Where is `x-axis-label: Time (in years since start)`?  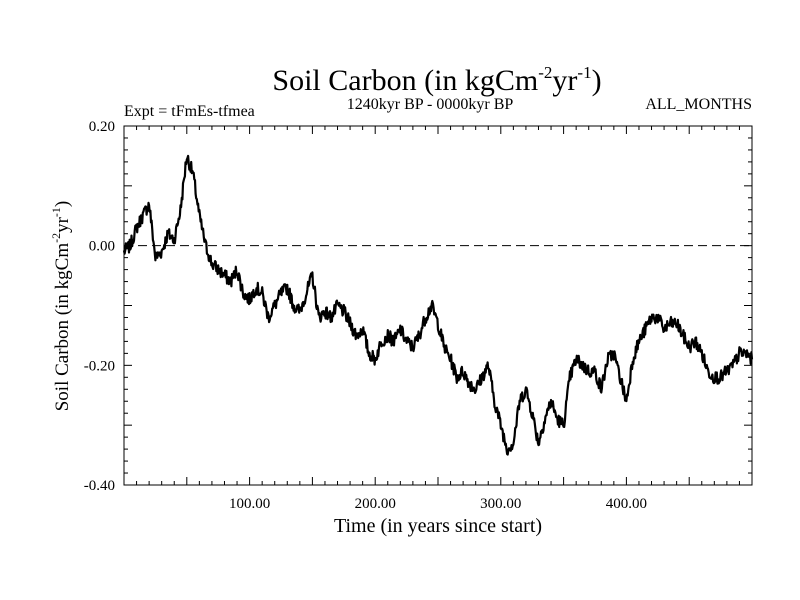 x-axis-label: Time (in years since start) is located at coordinates (438, 526).